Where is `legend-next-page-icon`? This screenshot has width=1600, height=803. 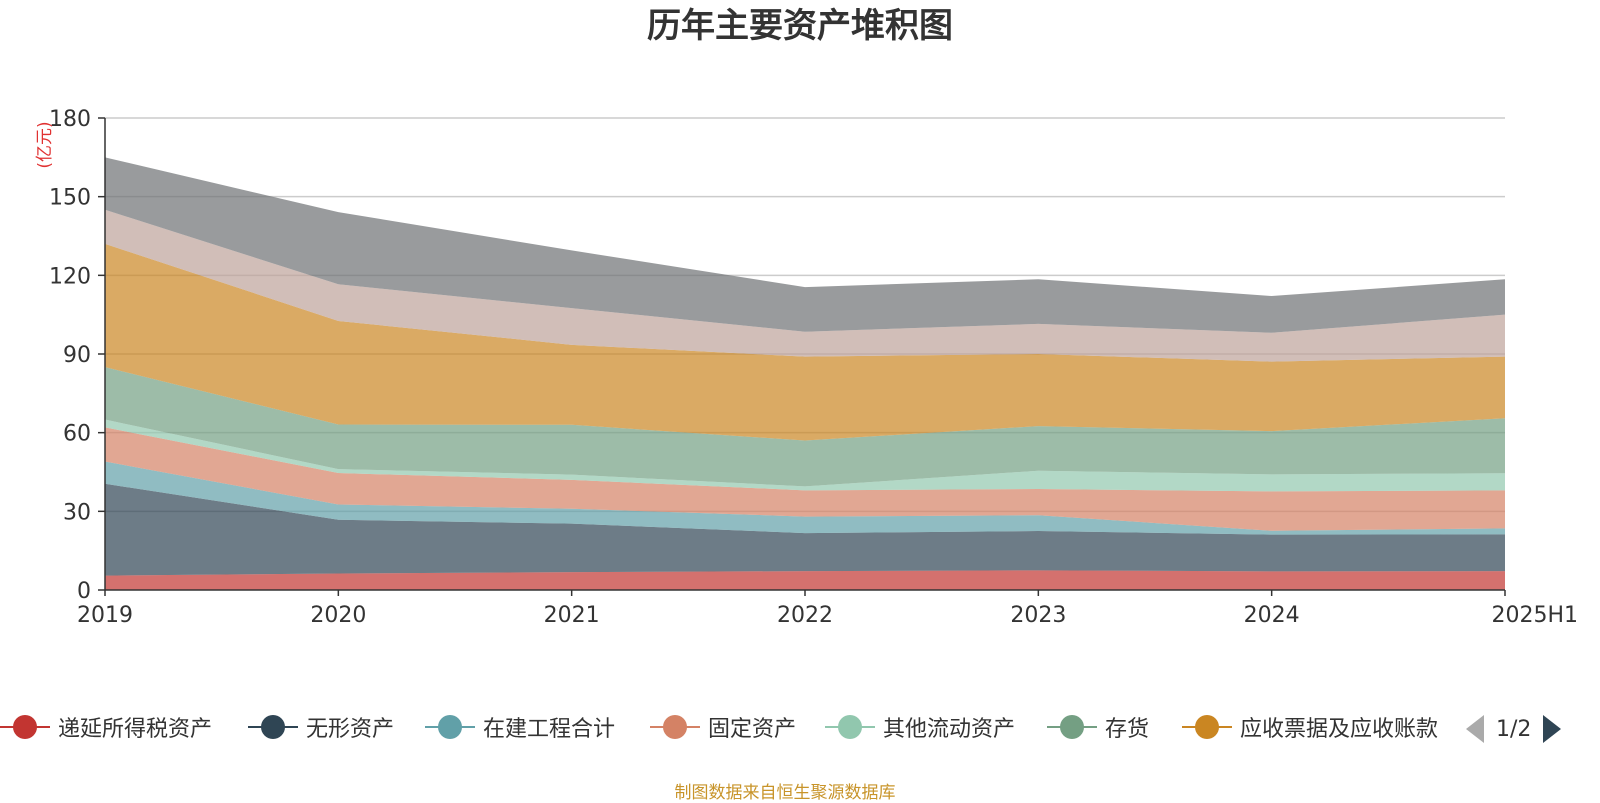 legend-next-page-icon is located at coordinates (1552, 729).